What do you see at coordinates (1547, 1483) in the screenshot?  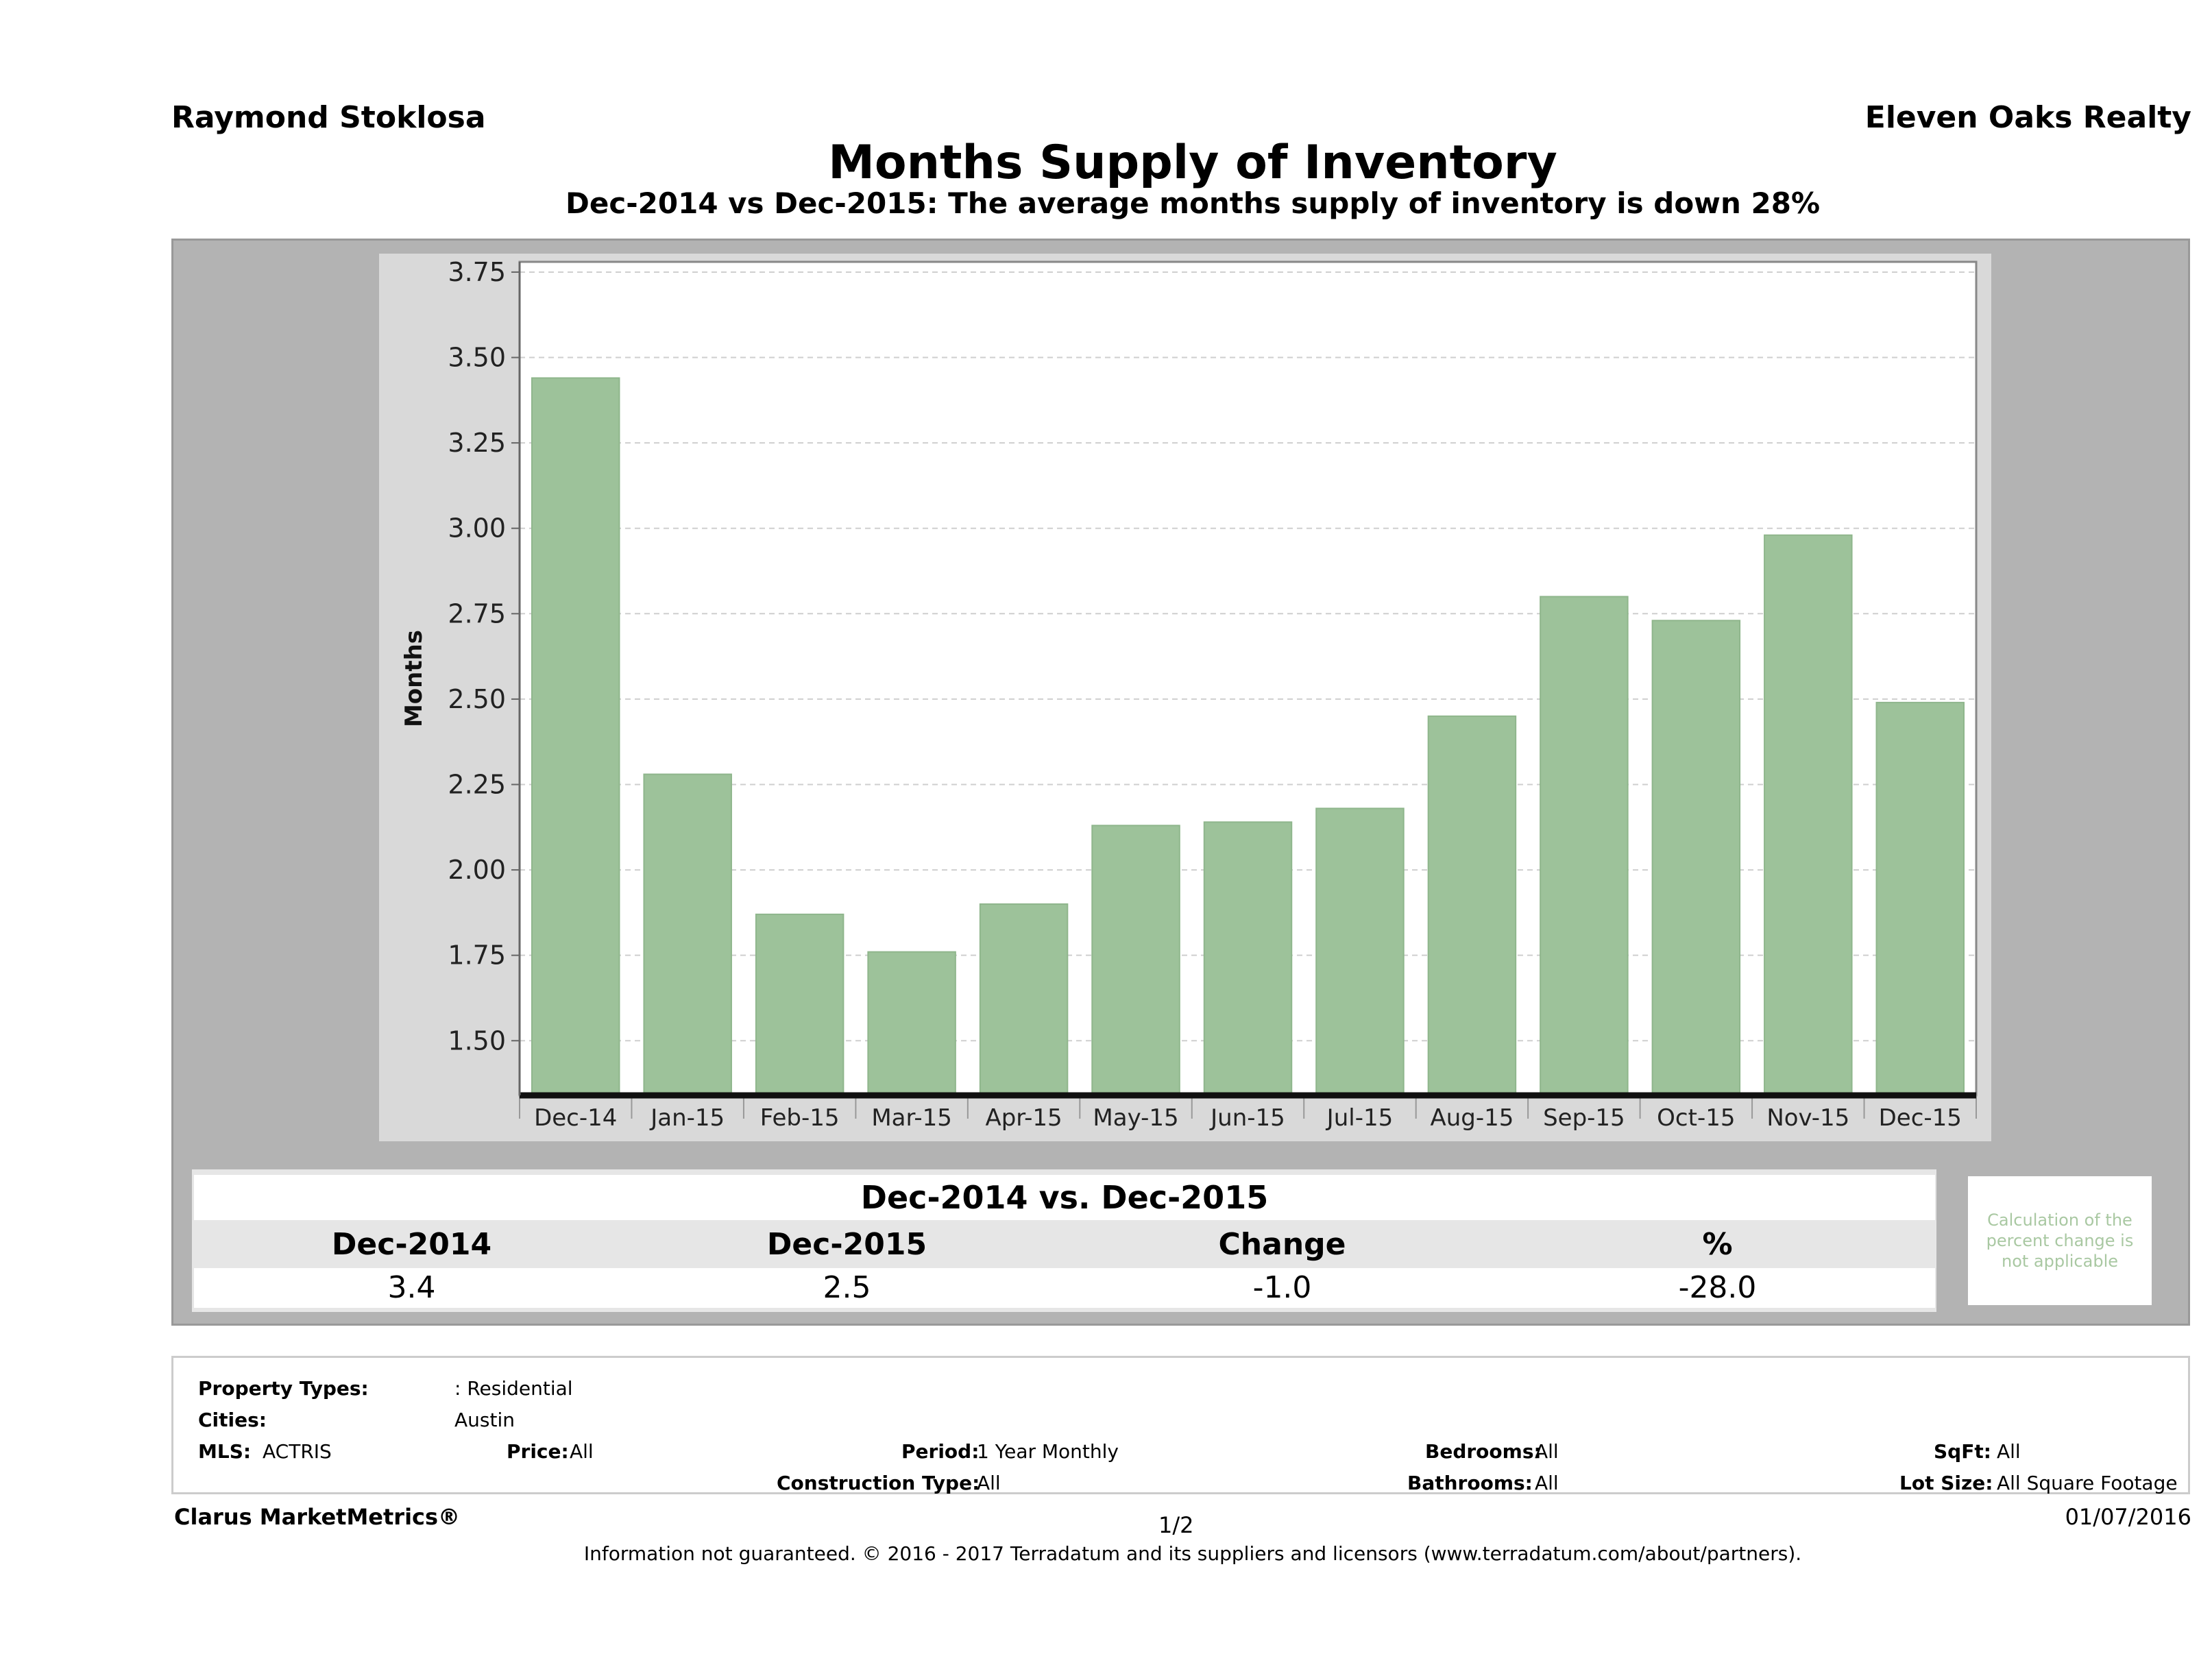 I see `bathrooms-value: All` at bounding box center [1547, 1483].